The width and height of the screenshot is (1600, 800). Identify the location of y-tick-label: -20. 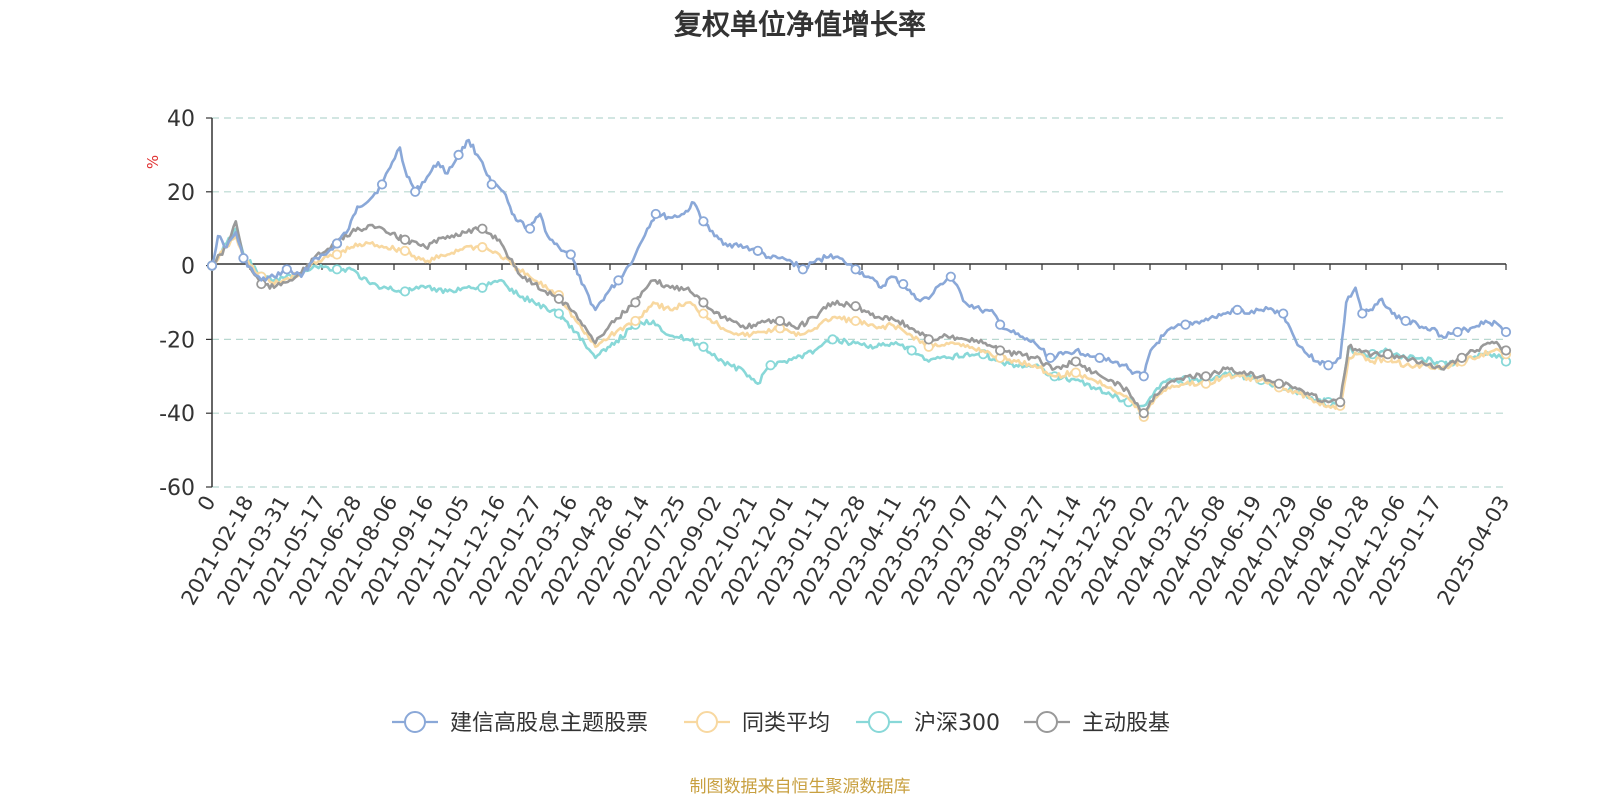
(177, 340).